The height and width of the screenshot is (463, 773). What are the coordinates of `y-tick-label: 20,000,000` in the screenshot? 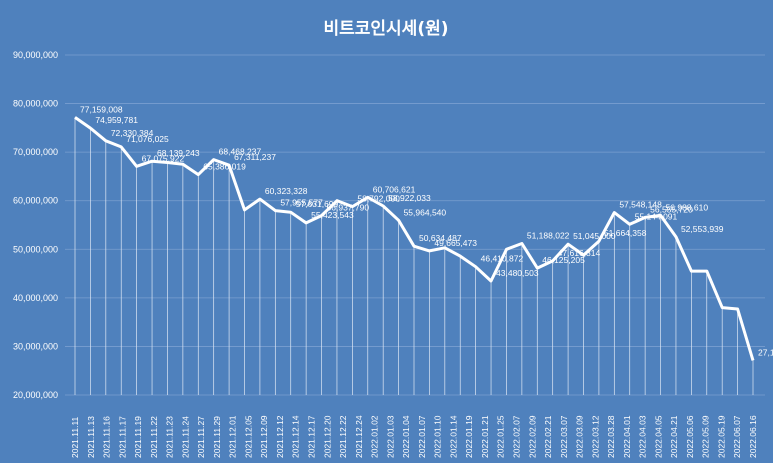 It's located at (35, 395).